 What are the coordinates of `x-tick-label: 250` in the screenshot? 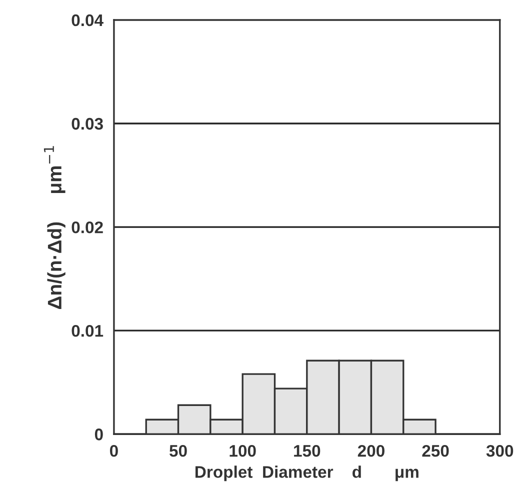 It's located at (435, 450).